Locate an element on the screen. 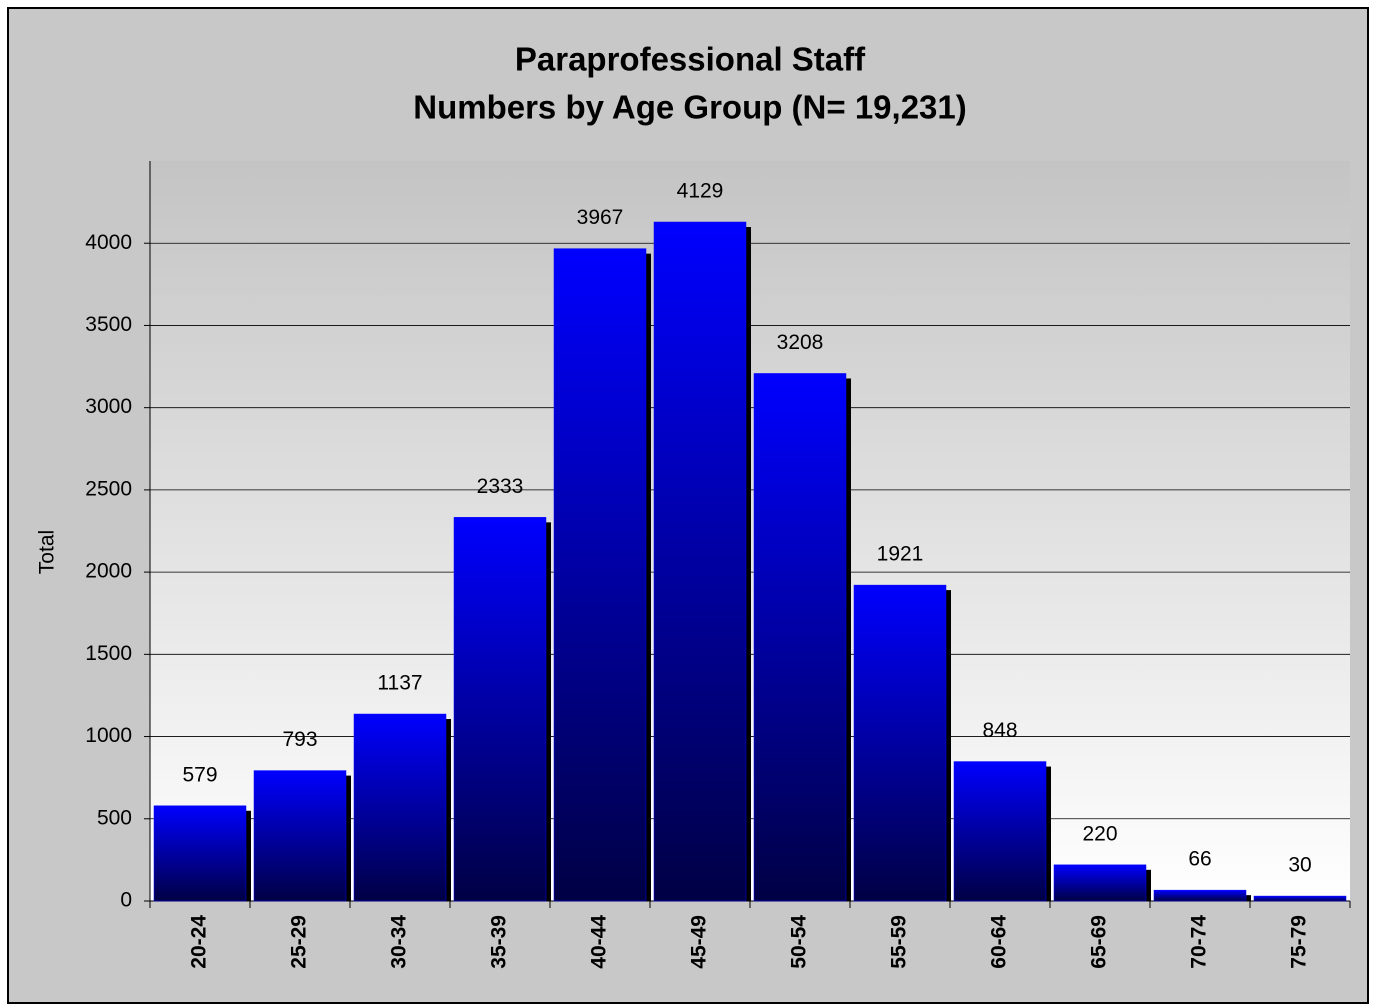 The image size is (1374, 1007). x-tick-label: 75-79 is located at coordinates (1299, 942).